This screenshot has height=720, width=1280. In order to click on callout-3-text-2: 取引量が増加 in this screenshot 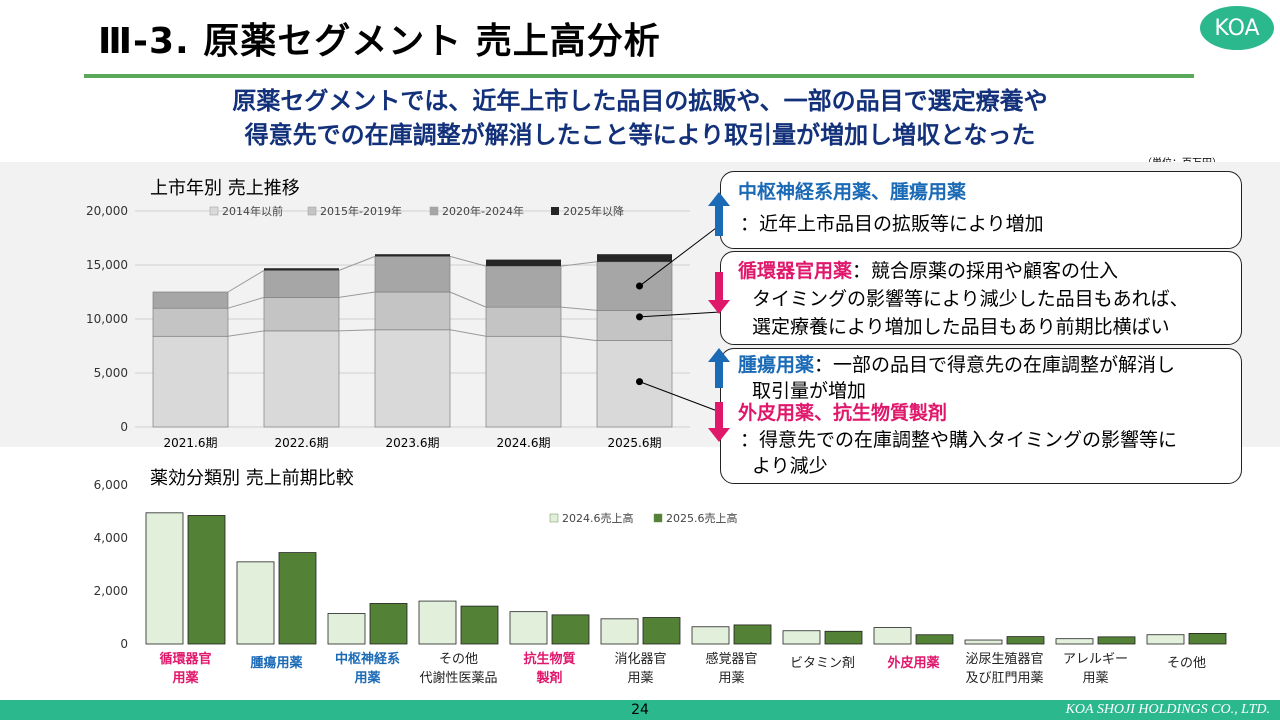, I will do `click(809, 391)`.